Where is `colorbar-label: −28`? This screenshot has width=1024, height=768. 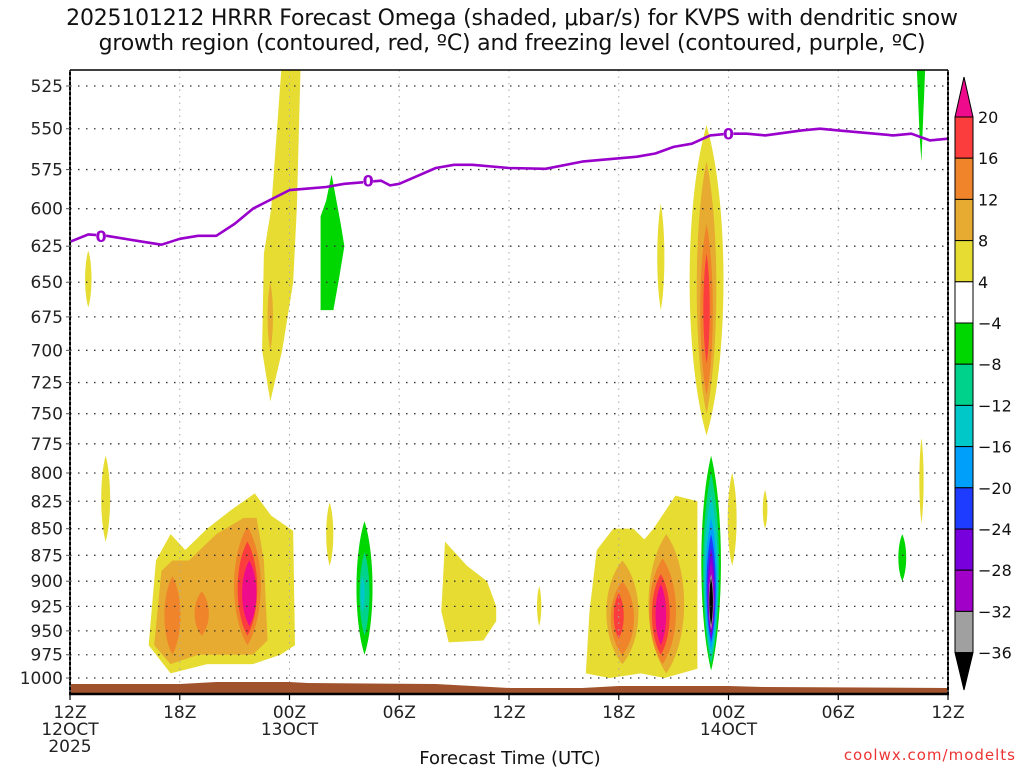 colorbar-label: −28 is located at coordinates (995, 570).